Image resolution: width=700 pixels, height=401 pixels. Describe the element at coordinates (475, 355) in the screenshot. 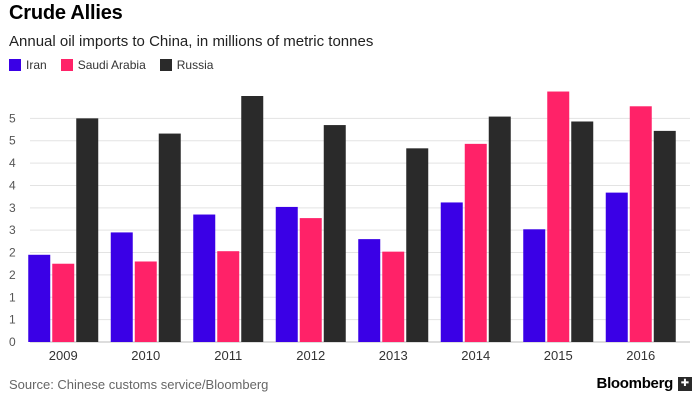

I see `x-tick-label: 2014` at that location.